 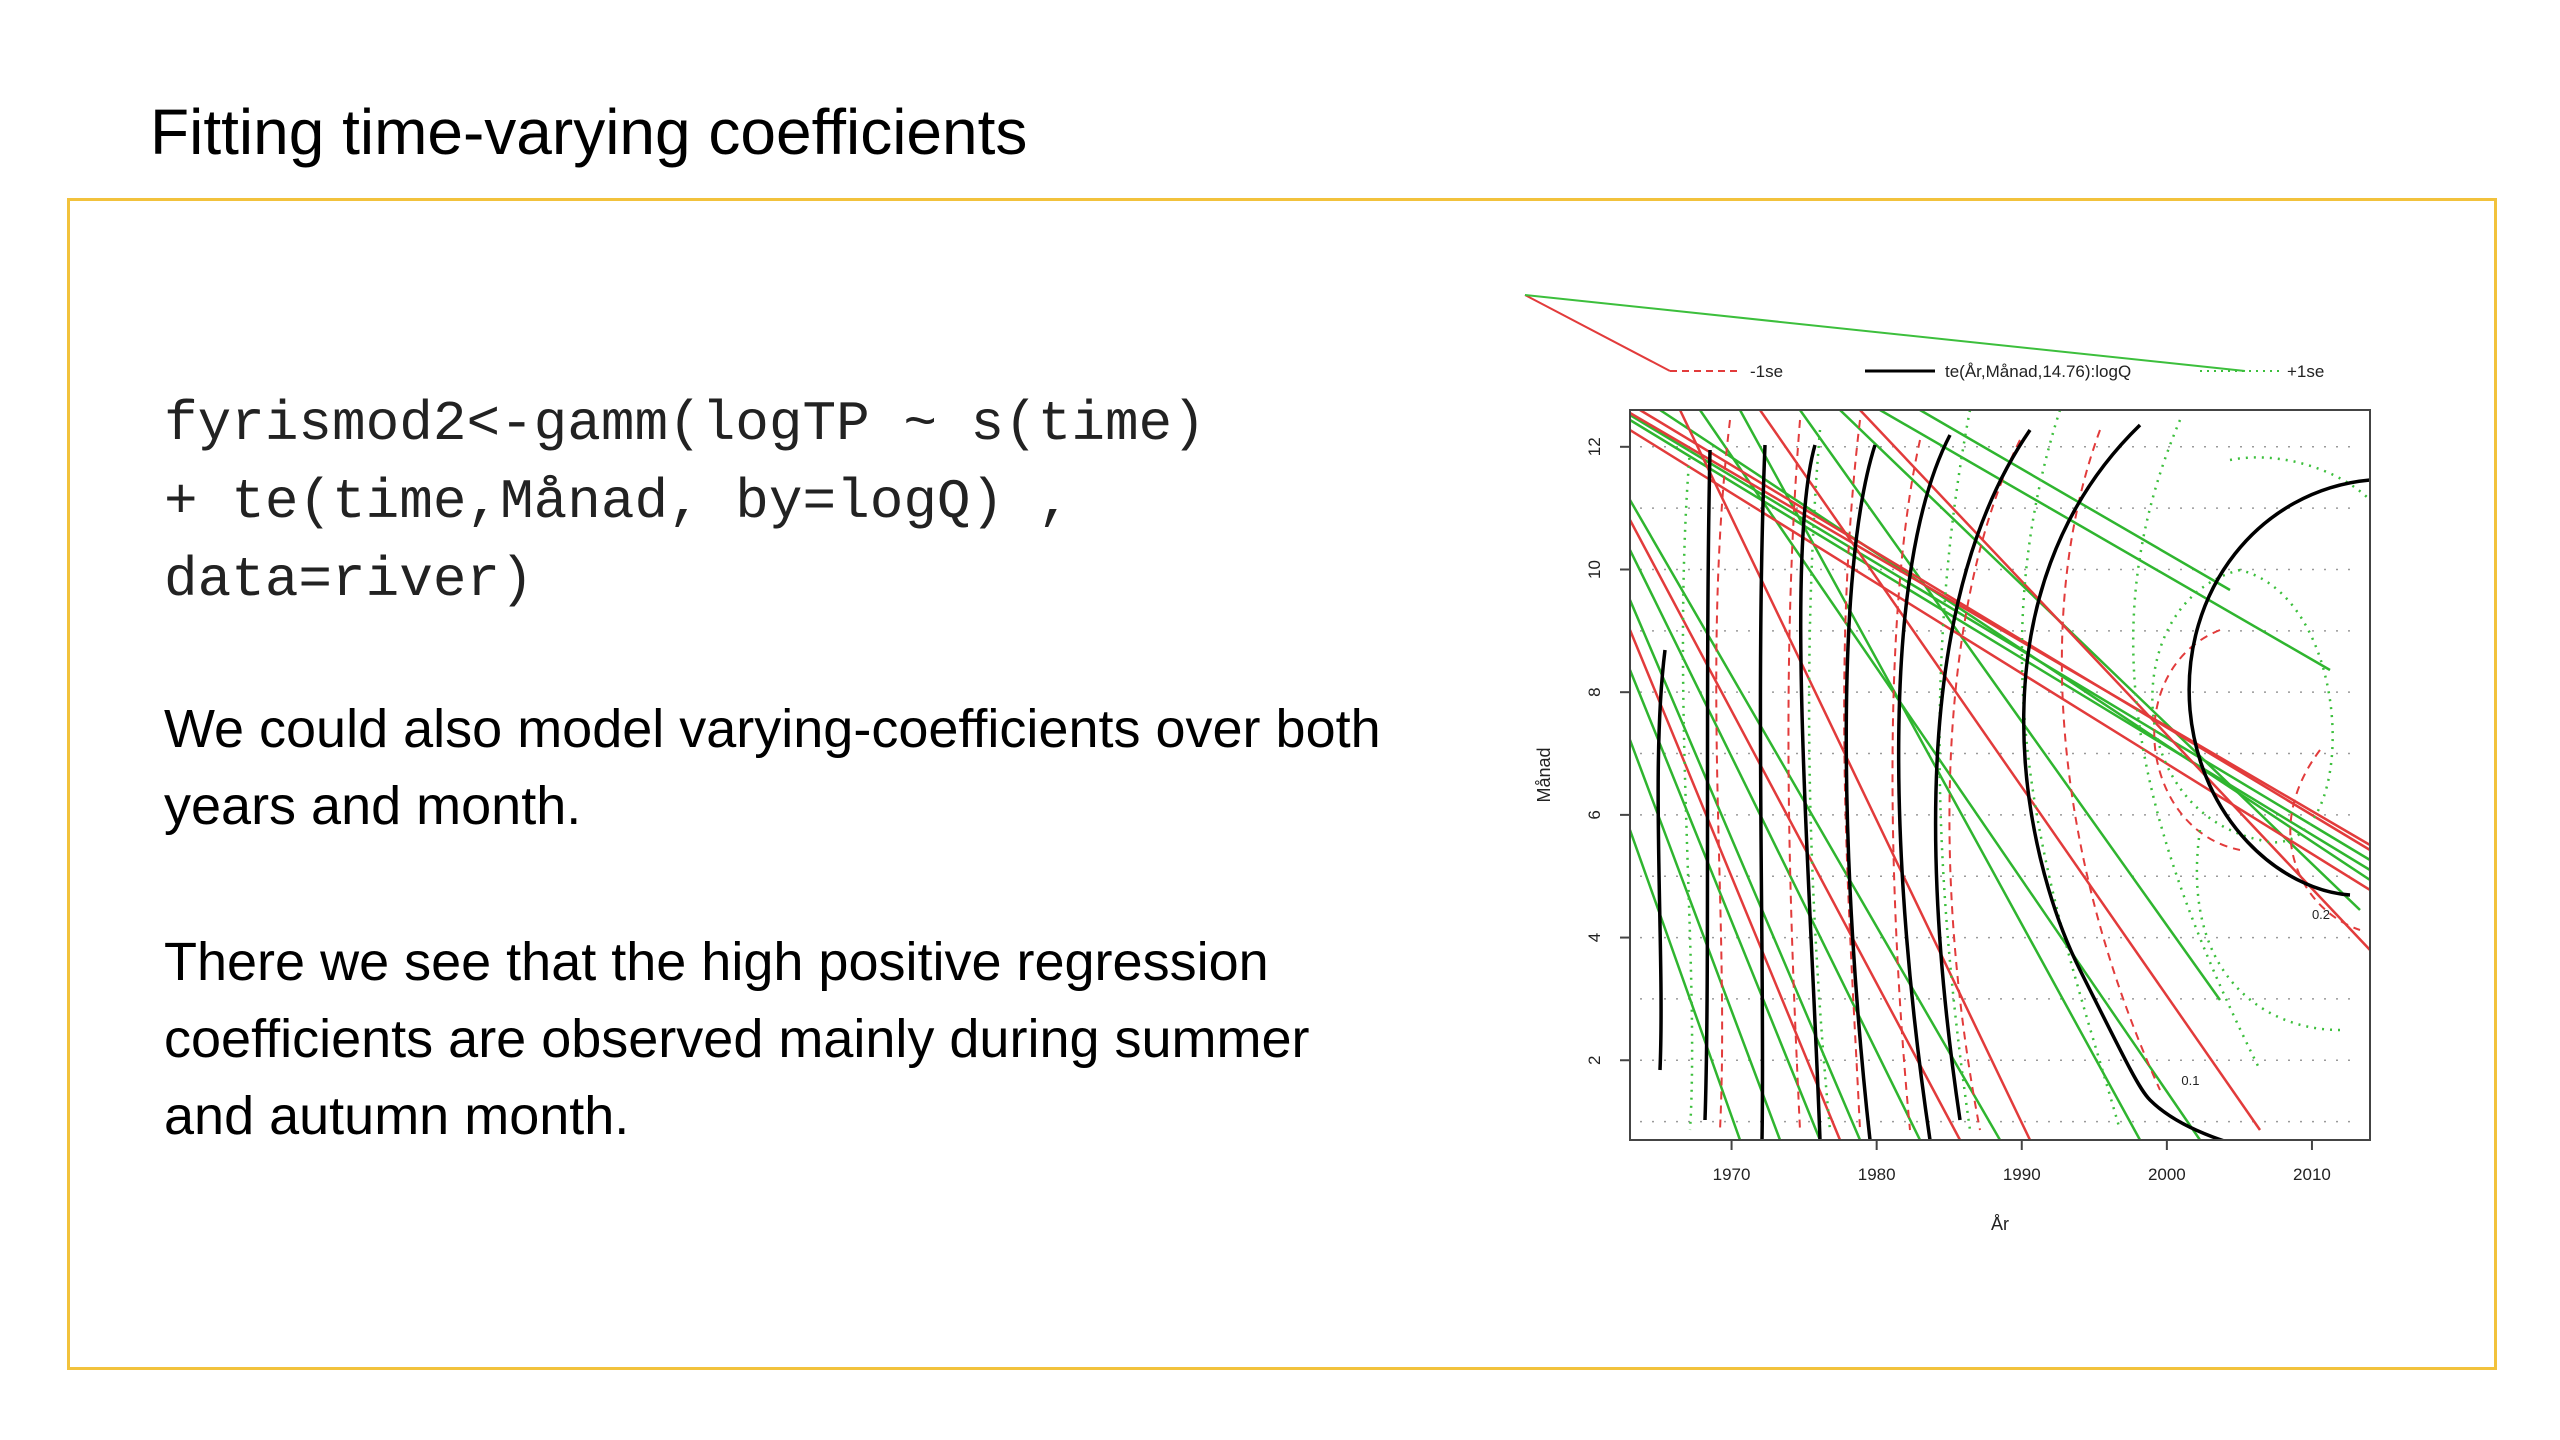 I want to click on legend-wedge-red, so click(x=1597, y=333).